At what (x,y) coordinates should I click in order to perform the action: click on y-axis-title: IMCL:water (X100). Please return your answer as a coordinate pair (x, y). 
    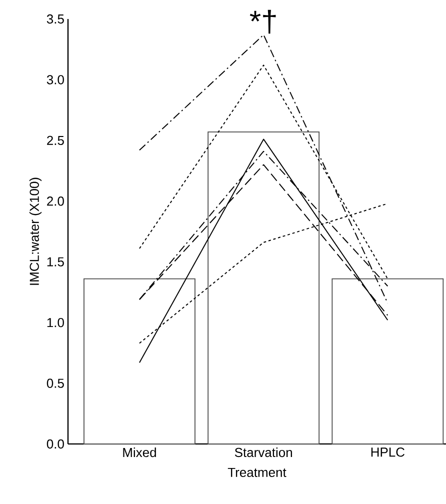
    Looking at the image, I should click on (35, 231).